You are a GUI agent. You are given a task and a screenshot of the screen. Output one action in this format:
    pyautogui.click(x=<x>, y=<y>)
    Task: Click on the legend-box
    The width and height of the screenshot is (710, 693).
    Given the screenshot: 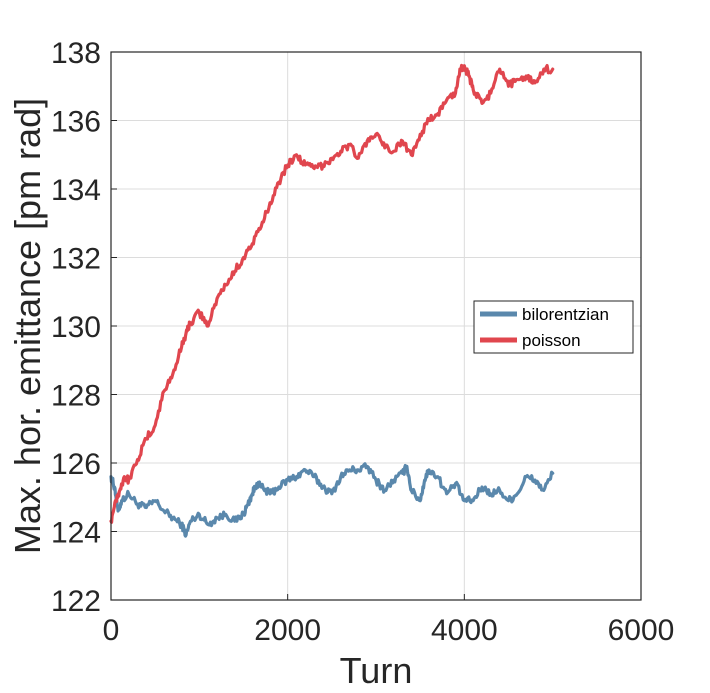 What is the action you would take?
    pyautogui.click(x=553, y=327)
    